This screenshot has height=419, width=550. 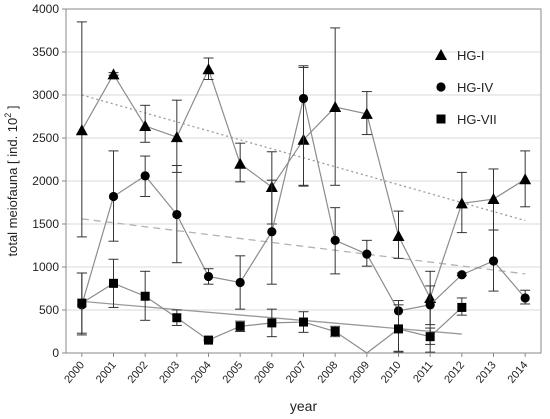 I want to click on legend: HG-I HG-IV HG-VII, so click(x=466, y=87).